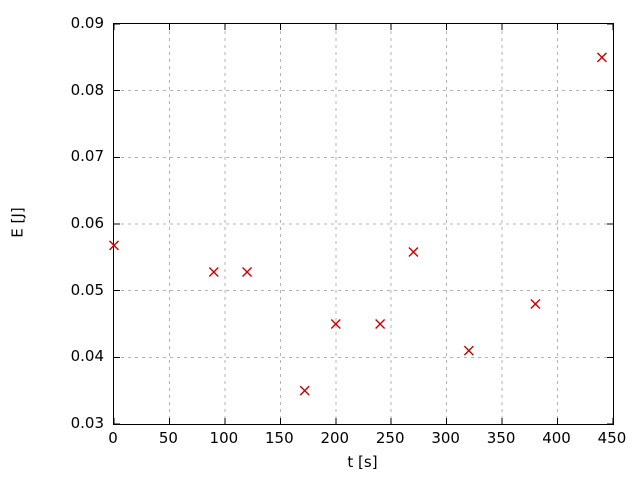 The image size is (640, 480). I want to click on x-axis-tick-label: 200, so click(335, 438).